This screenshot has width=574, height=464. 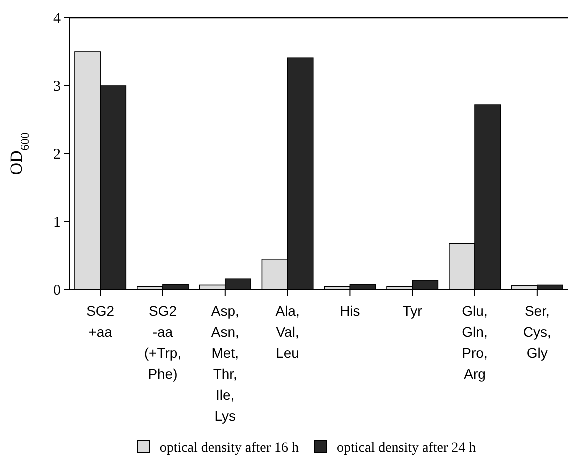 I want to click on y-tick-label: 0, so click(x=57, y=290).